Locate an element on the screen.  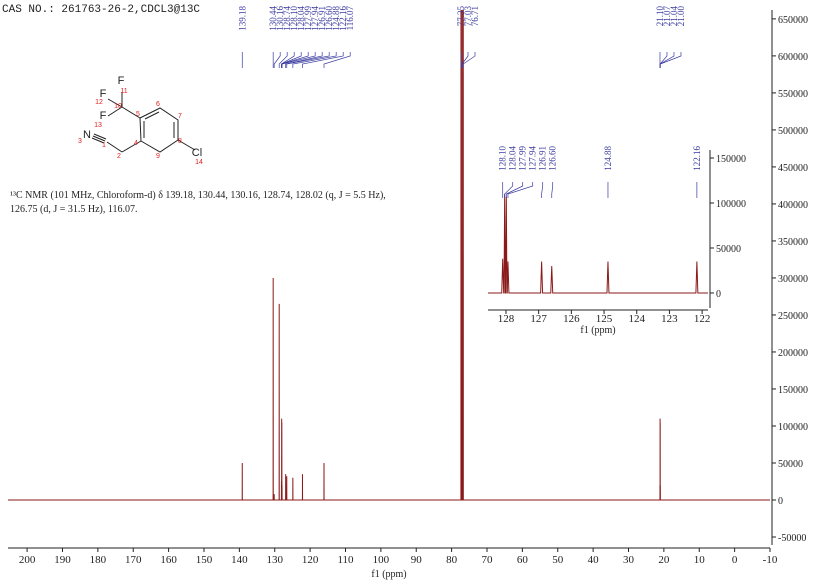
x-tick-label: 10 is located at coordinates (700, 560).